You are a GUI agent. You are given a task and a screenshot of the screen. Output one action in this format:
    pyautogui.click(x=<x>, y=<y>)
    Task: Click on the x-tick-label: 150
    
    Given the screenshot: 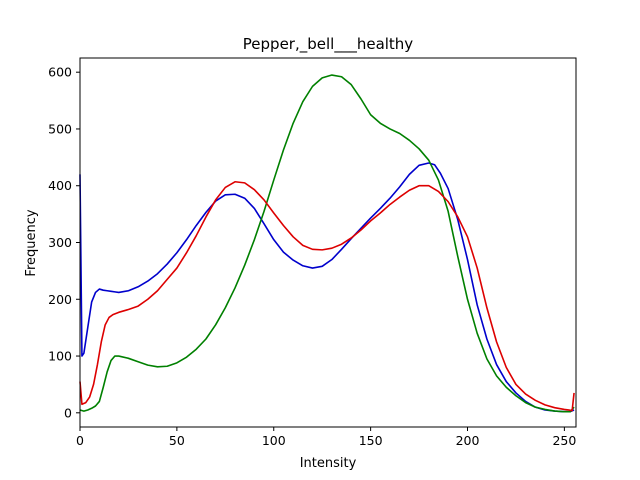 What is the action you would take?
    pyautogui.click(x=371, y=440)
    